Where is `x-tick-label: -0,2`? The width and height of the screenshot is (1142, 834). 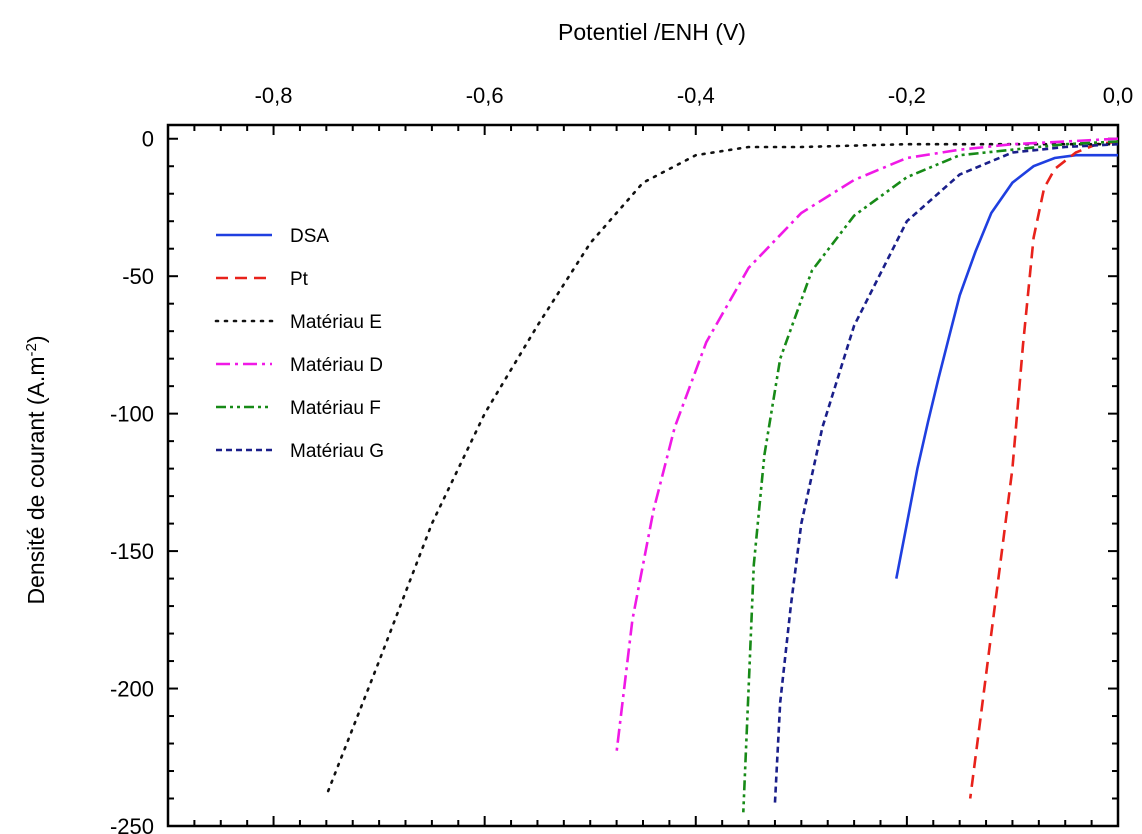 x-tick-label: -0,2 is located at coordinates (907, 95).